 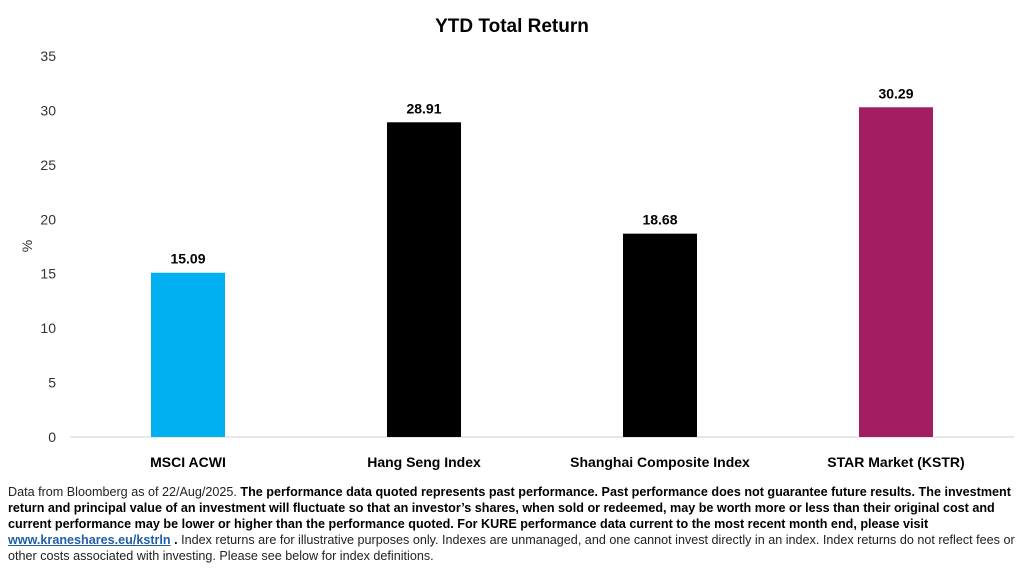 What do you see at coordinates (659, 220) in the screenshot?
I see `bar-value-label: 18.68` at bounding box center [659, 220].